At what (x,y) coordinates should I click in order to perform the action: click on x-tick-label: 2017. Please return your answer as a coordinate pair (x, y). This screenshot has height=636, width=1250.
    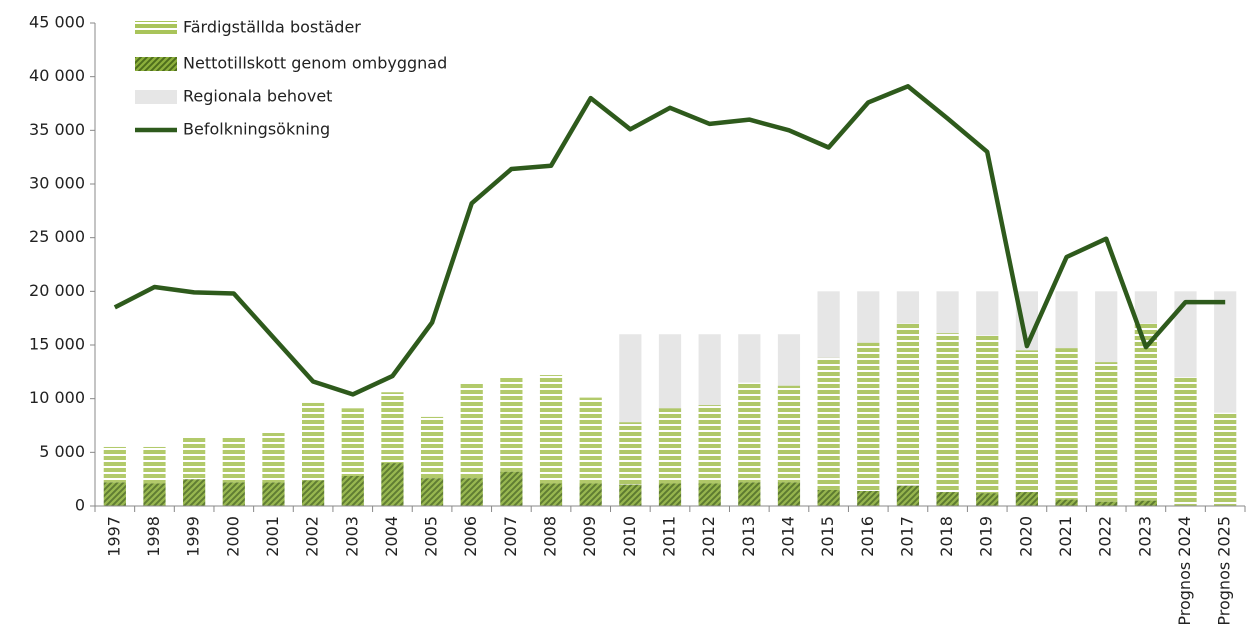
    Looking at the image, I should click on (906, 536).